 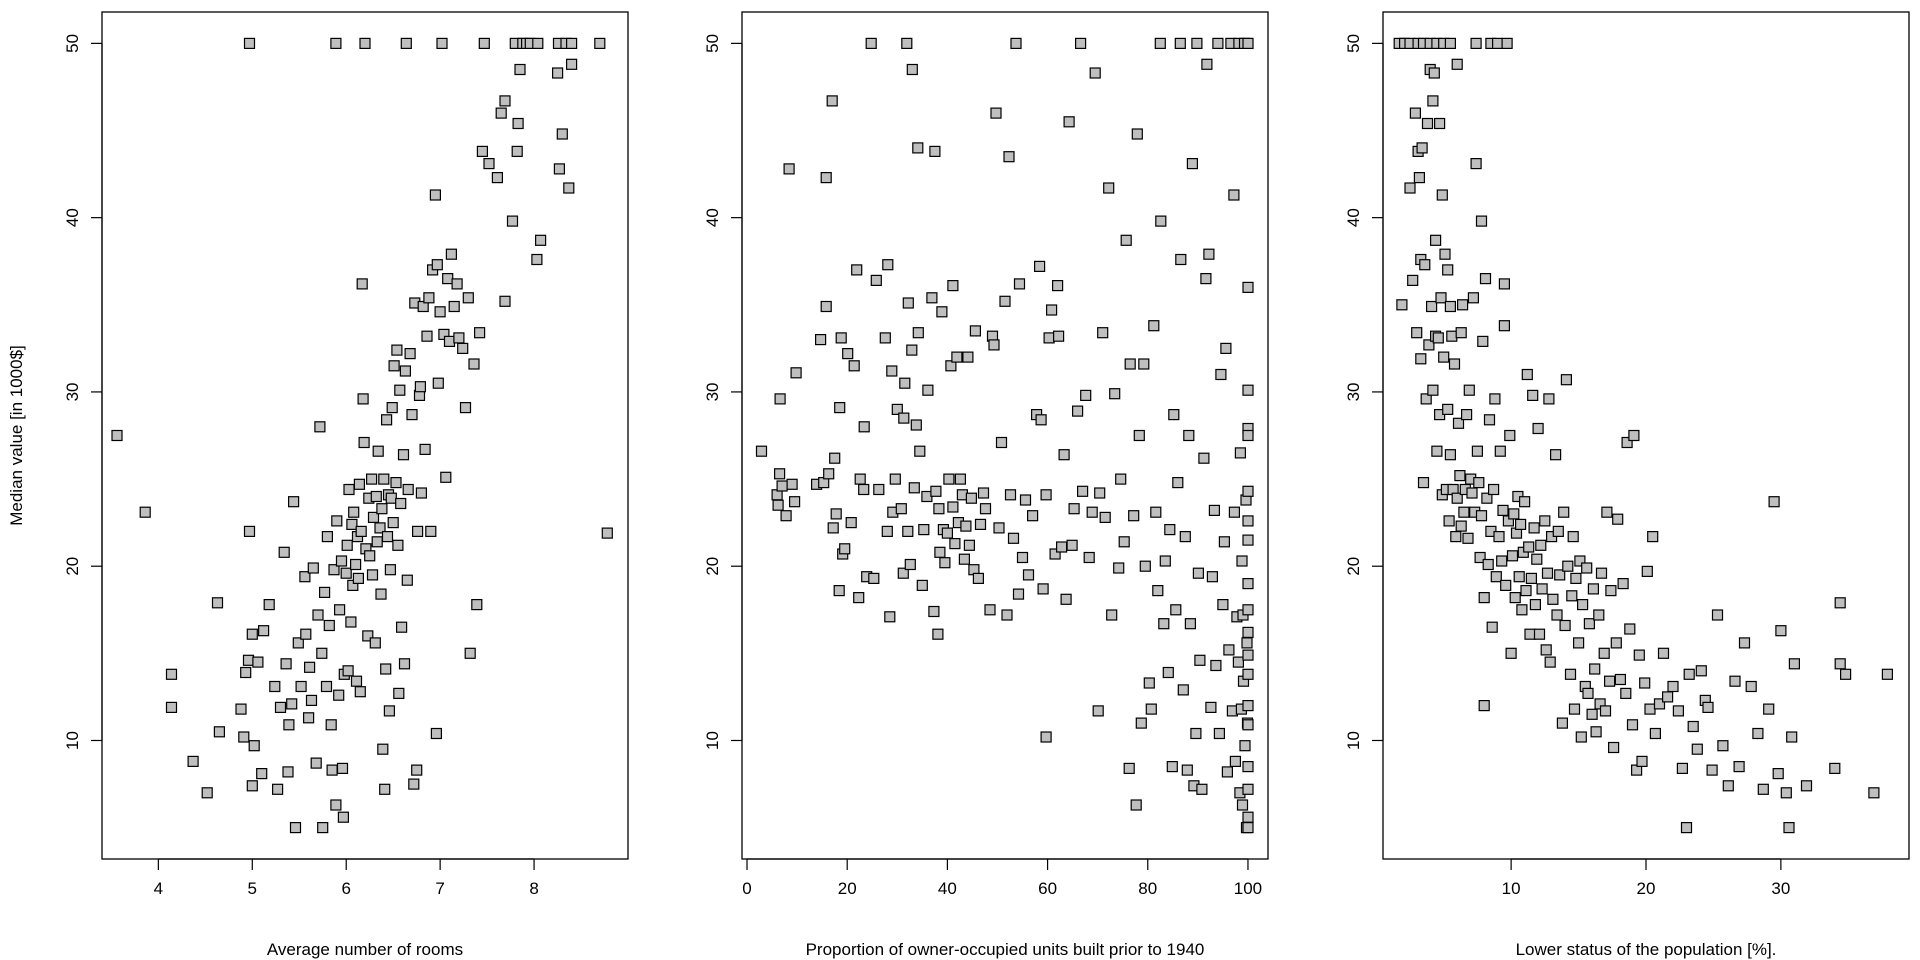 I want to click on rooms-y-tick-label-10: 10, so click(x=72, y=740).